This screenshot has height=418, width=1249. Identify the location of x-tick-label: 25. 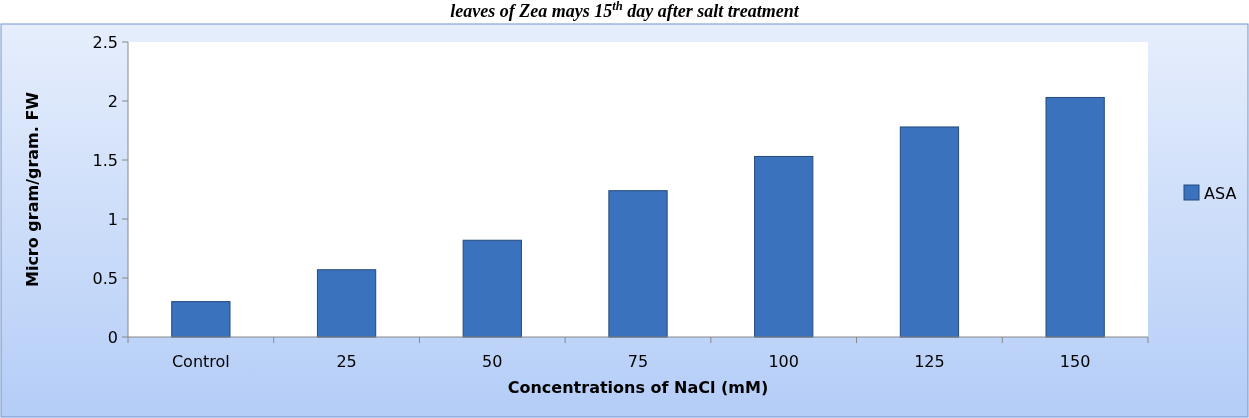
(346, 361).